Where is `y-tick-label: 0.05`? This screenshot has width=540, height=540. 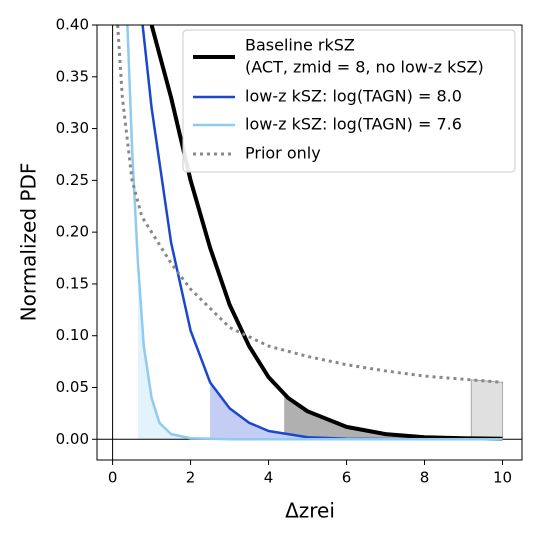 y-tick-label: 0.05 is located at coordinates (72, 387).